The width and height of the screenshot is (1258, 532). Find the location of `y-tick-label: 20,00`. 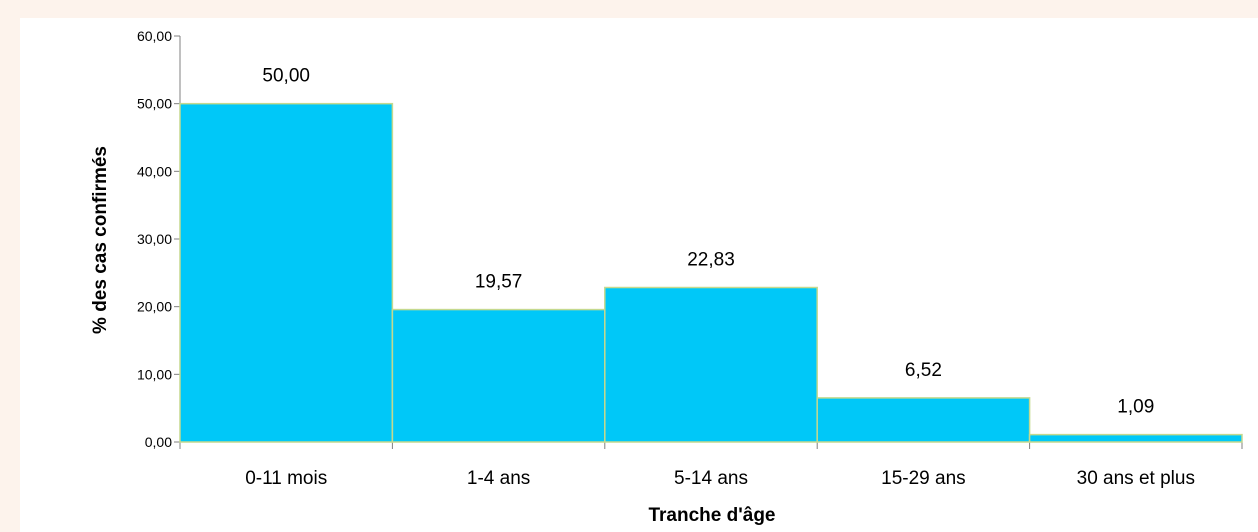

y-tick-label: 20,00 is located at coordinates (154, 307).